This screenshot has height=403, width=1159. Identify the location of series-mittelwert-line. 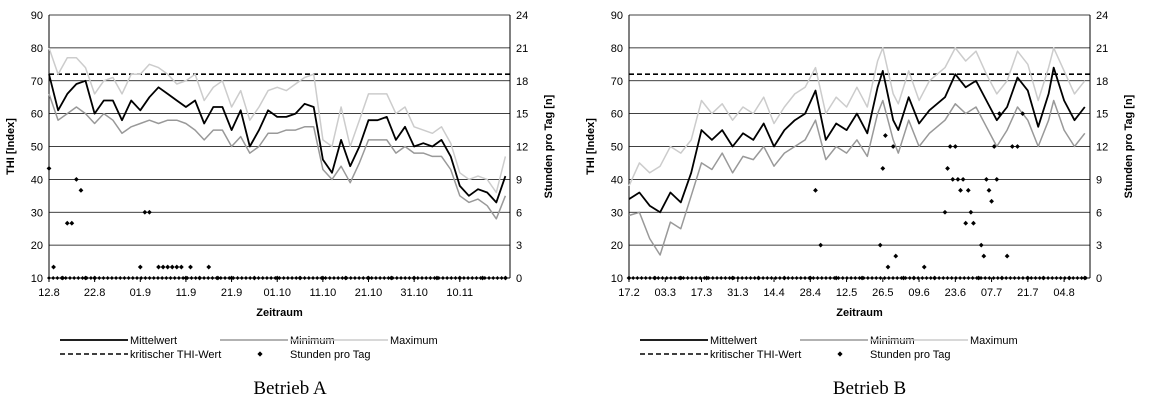
(277, 138).